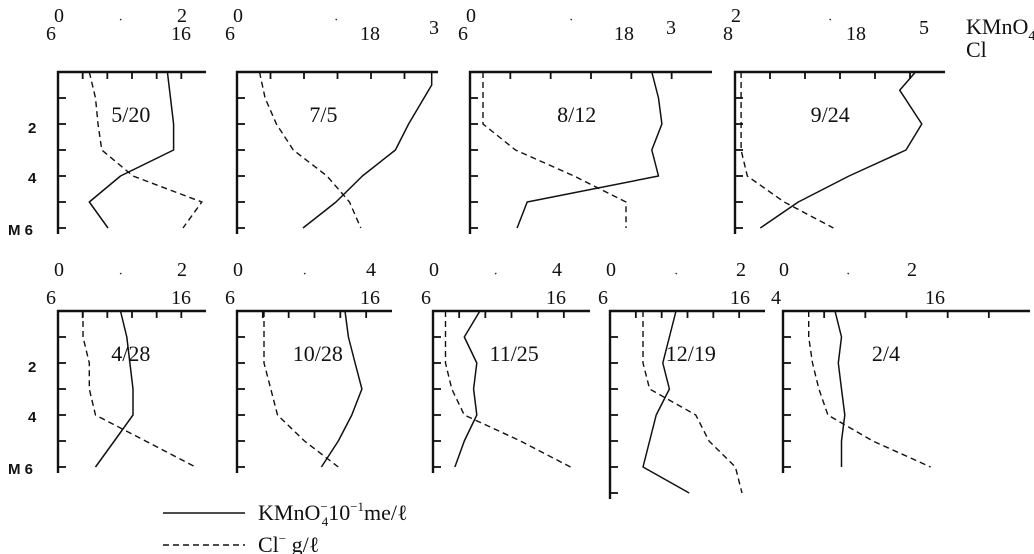 This screenshot has width=1034, height=554. Describe the element at coordinates (514, 353) in the screenshot. I see `panel-date-label: 11/25` at that location.